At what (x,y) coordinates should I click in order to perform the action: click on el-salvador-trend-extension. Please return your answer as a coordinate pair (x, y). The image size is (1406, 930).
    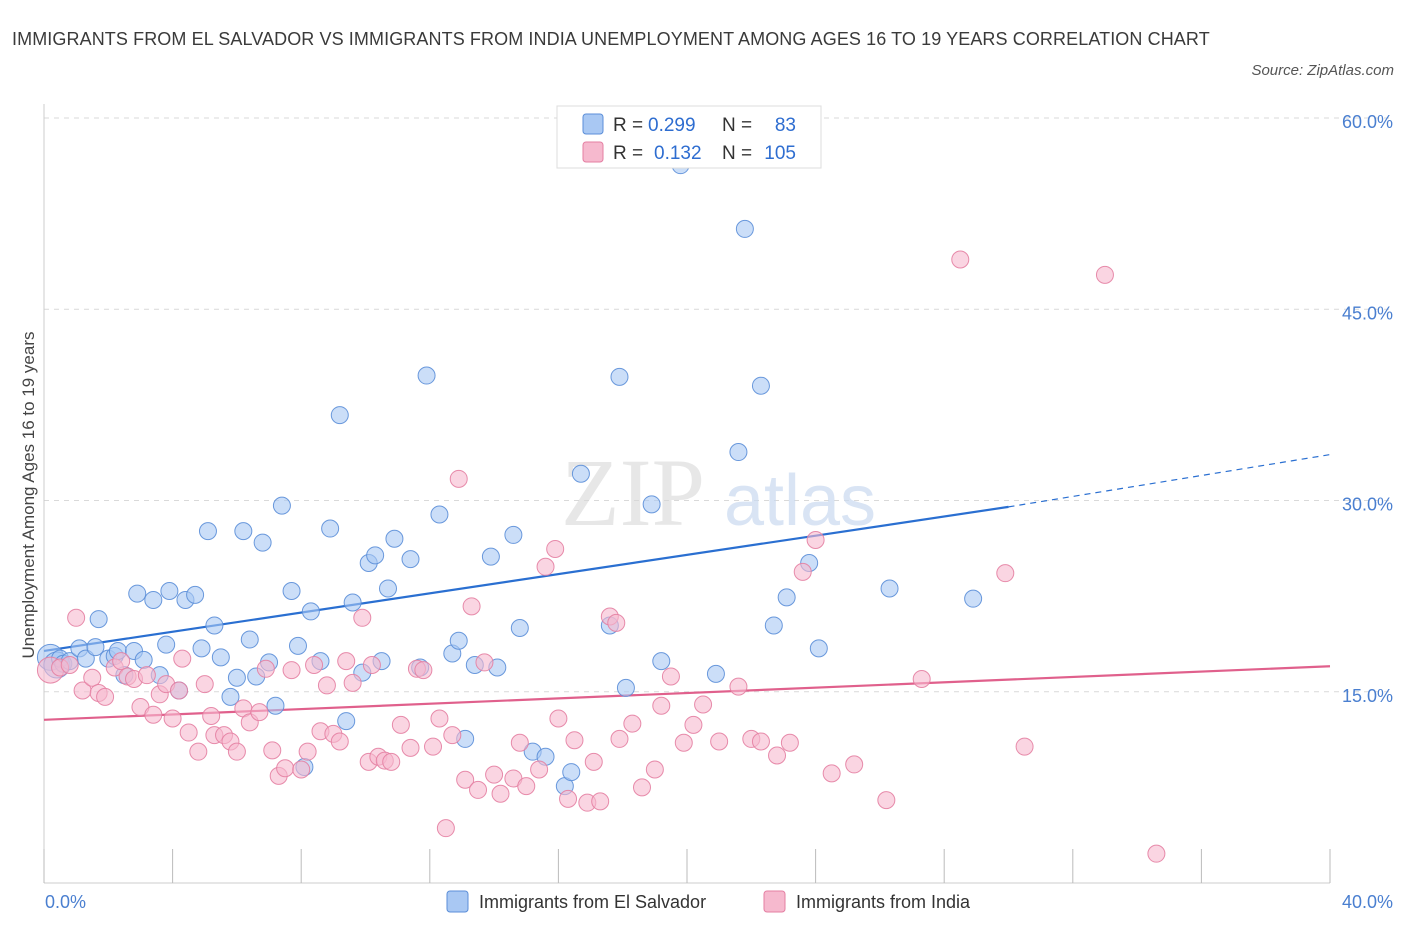
    Looking at the image, I should click on (1169, 481).